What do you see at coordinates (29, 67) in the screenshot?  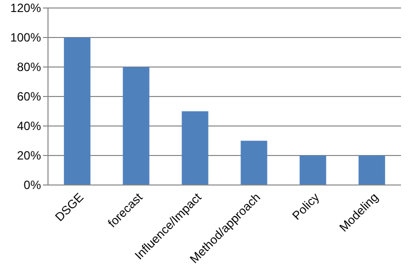 I see `y-tick-label: 80%` at bounding box center [29, 67].